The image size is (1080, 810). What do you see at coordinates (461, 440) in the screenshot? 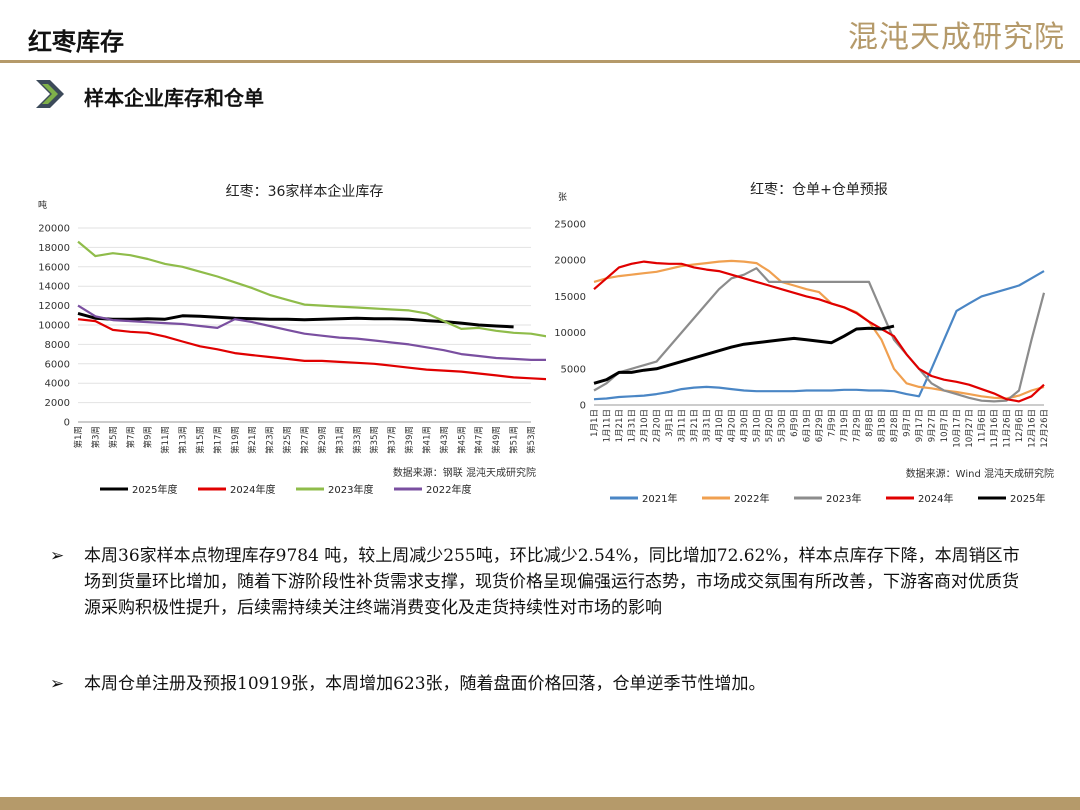
I see `x-tick-label: 第45周` at bounding box center [461, 440].